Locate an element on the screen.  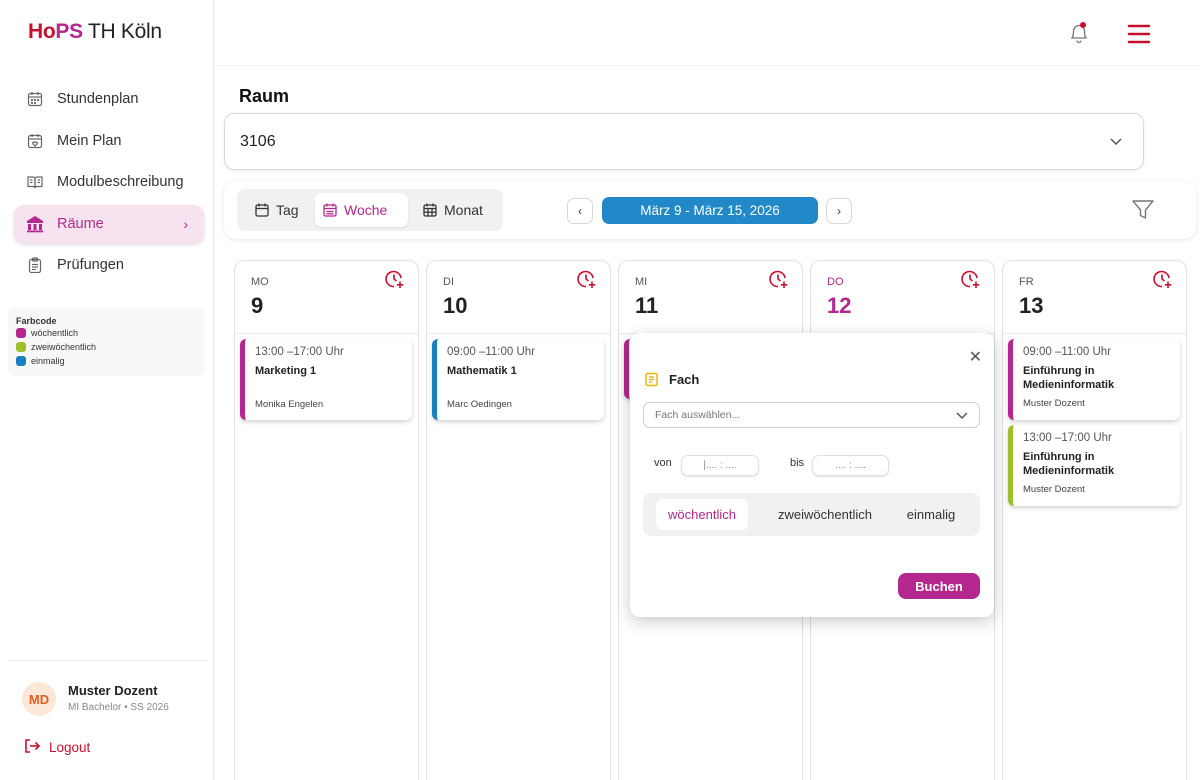
next-week-button: › is located at coordinates (839, 211).